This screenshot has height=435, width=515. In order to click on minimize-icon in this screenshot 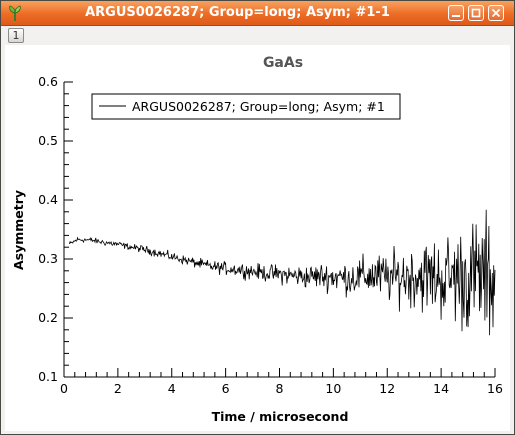, I will do `click(456, 16)`.